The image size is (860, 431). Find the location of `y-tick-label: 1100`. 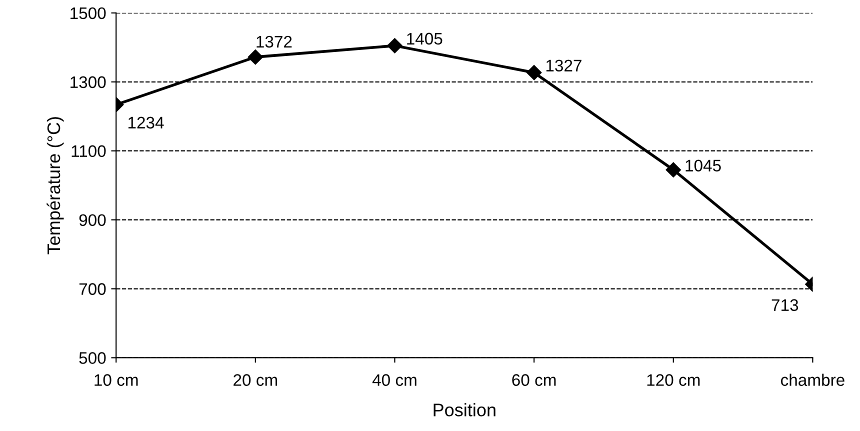

y-tick-label: 1100 is located at coordinates (89, 151).